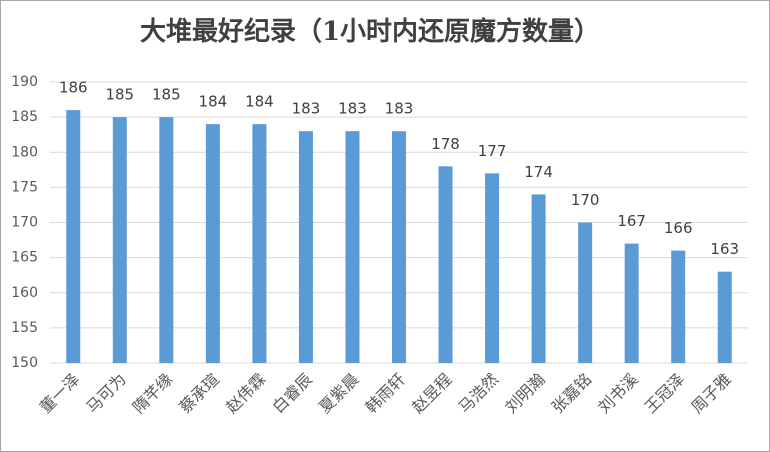 Image resolution: width=770 pixels, height=452 pixels. Describe the element at coordinates (724, 249) in the screenshot. I see `data-label: 163` at that location.